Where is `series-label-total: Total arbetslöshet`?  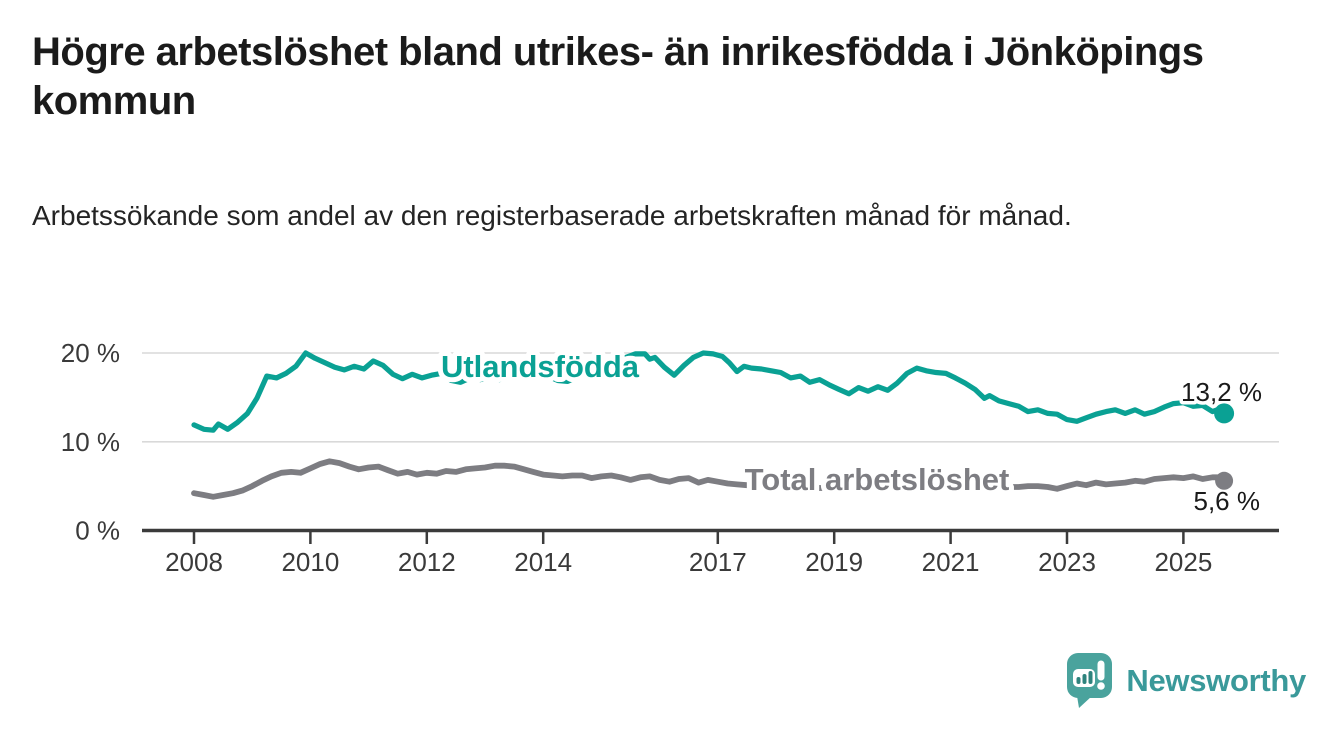 series-label-total: Total arbetslöshet is located at coordinates (877, 479).